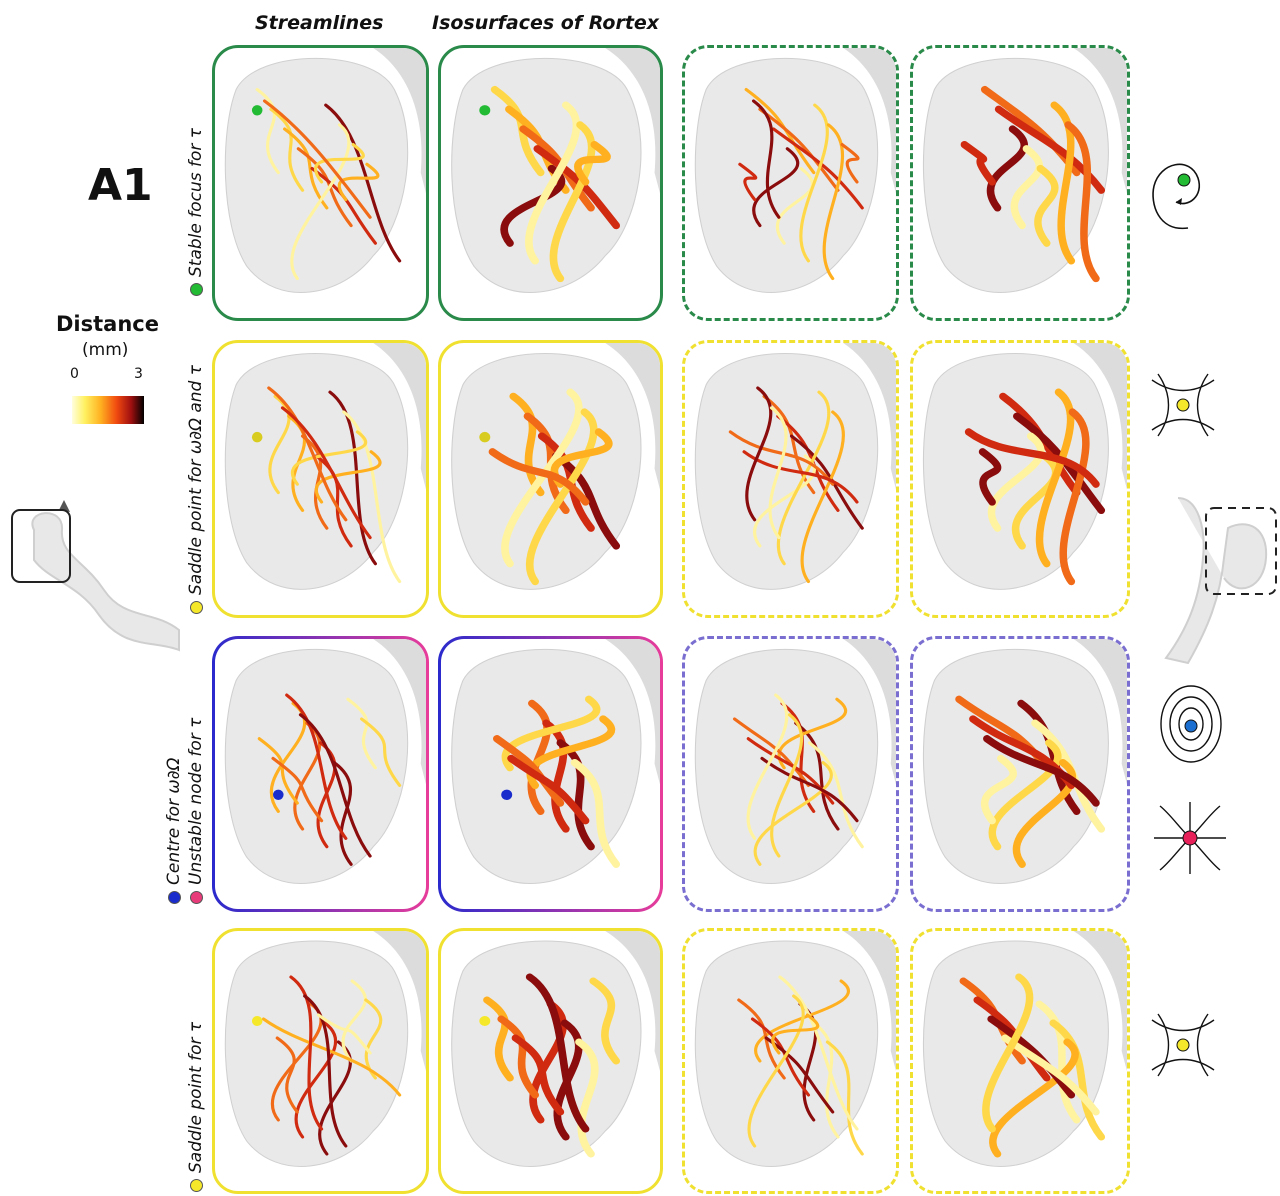  What do you see at coordinates (196, 489) in the screenshot?
I see `row-label-2: Saddle point for ω∂Ω and τ` at bounding box center [196, 489].